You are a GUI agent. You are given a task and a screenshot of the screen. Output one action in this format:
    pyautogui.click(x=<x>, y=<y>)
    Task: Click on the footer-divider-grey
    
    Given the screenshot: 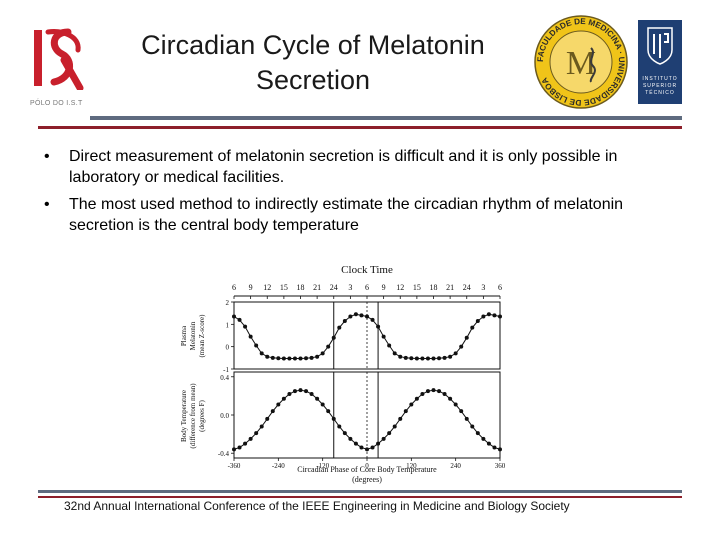 What is the action you would take?
    pyautogui.click(x=360, y=491)
    